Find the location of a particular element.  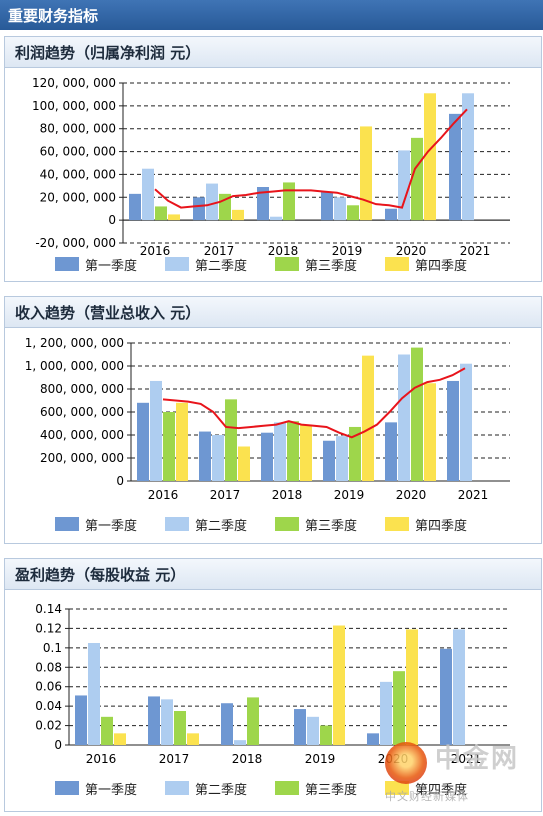

y-tick-label: 0.12 is located at coordinates (48, 628).